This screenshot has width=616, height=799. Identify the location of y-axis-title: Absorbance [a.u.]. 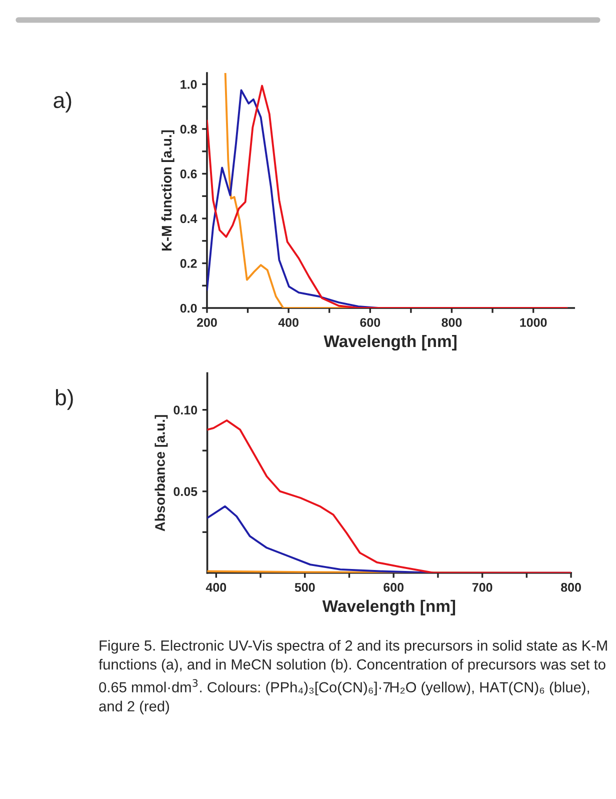
(161, 473).